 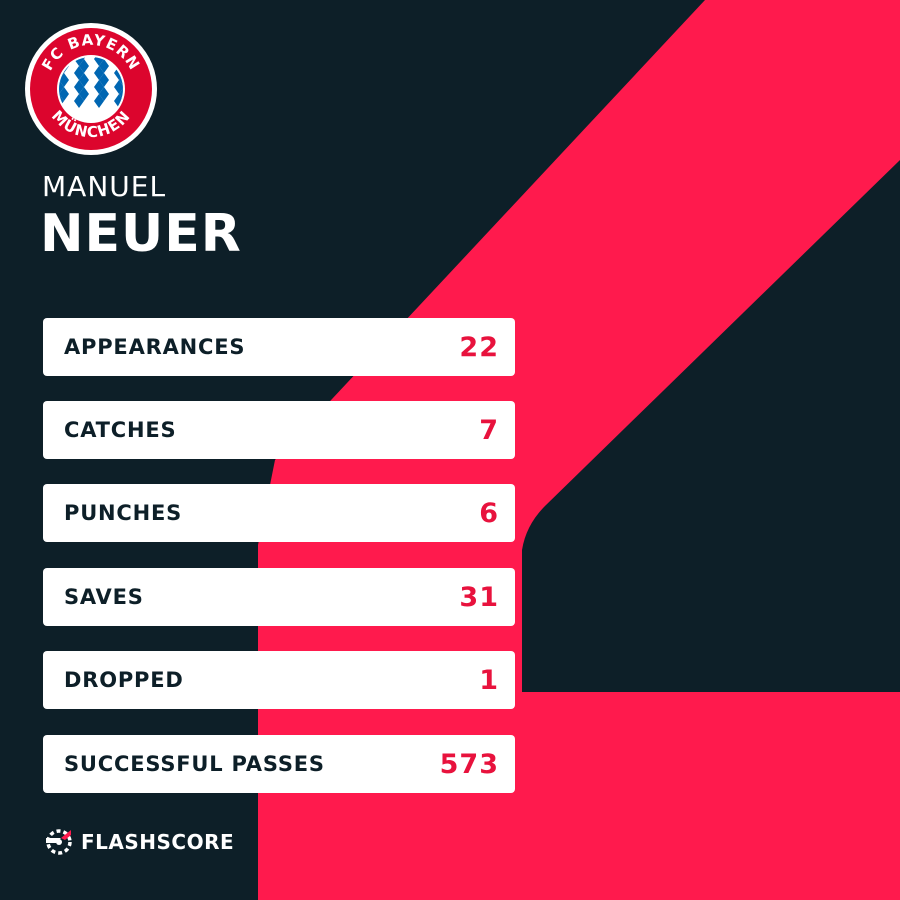 I want to click on stat-value: 573, so click(x=469, y=764).